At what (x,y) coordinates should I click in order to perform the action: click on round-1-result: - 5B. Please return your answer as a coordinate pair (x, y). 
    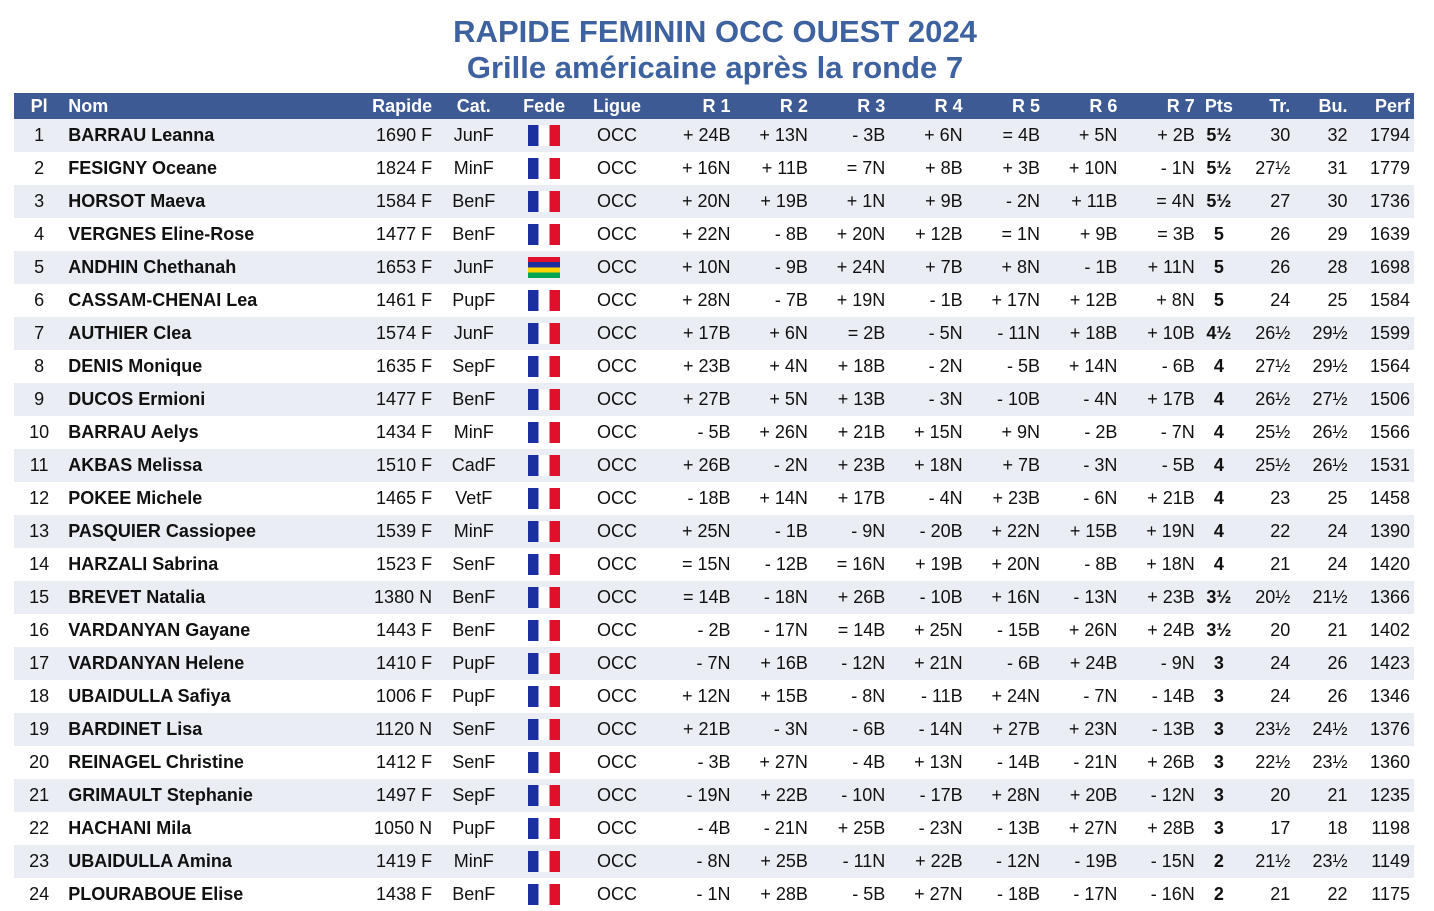
    Looking at the image, I should click on (696, 432).